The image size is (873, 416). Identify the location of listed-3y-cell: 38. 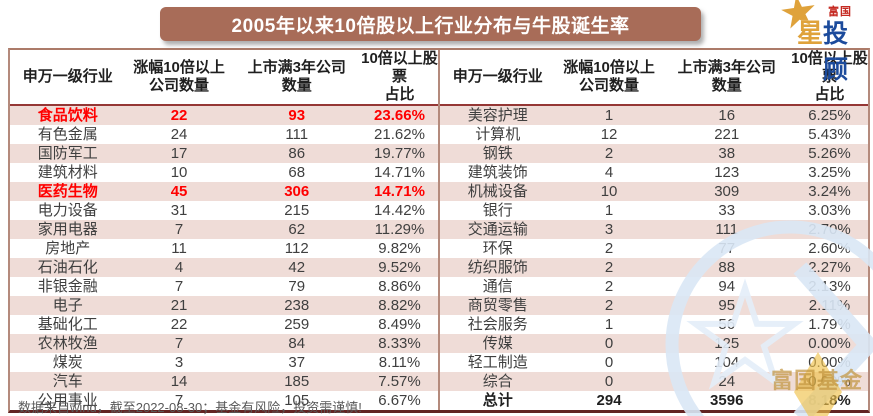
(726, 153).